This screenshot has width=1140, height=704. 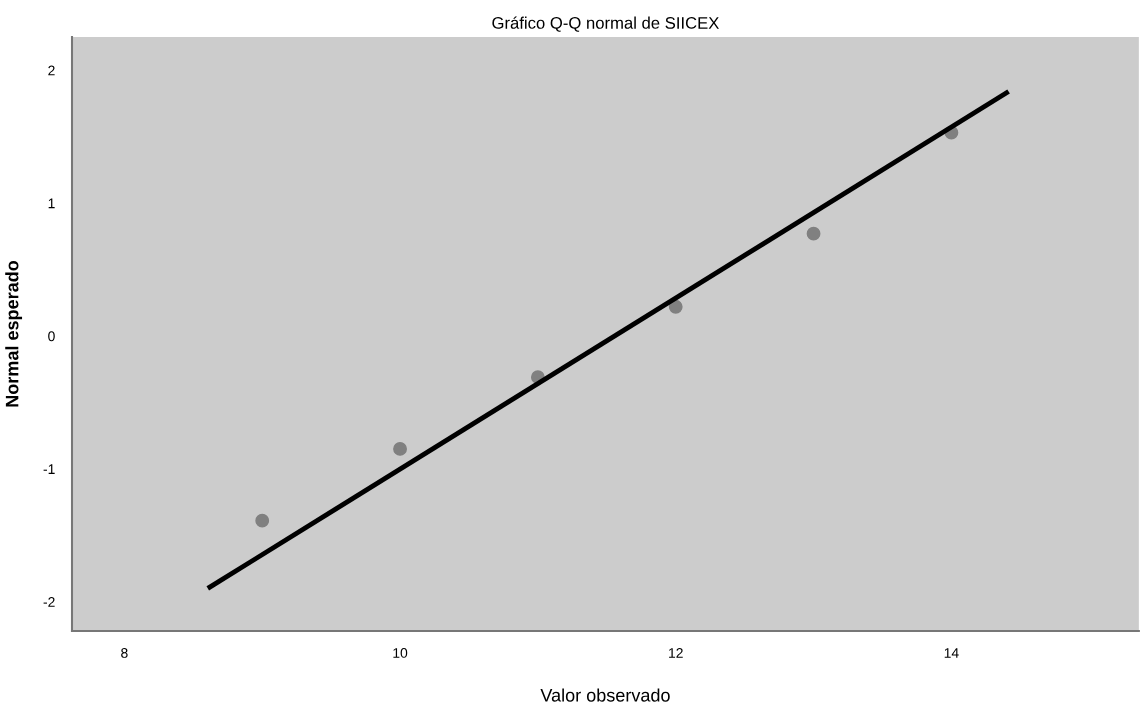 I want to click on y-axis-title: Normal esperado, so click(x=14, y=333).